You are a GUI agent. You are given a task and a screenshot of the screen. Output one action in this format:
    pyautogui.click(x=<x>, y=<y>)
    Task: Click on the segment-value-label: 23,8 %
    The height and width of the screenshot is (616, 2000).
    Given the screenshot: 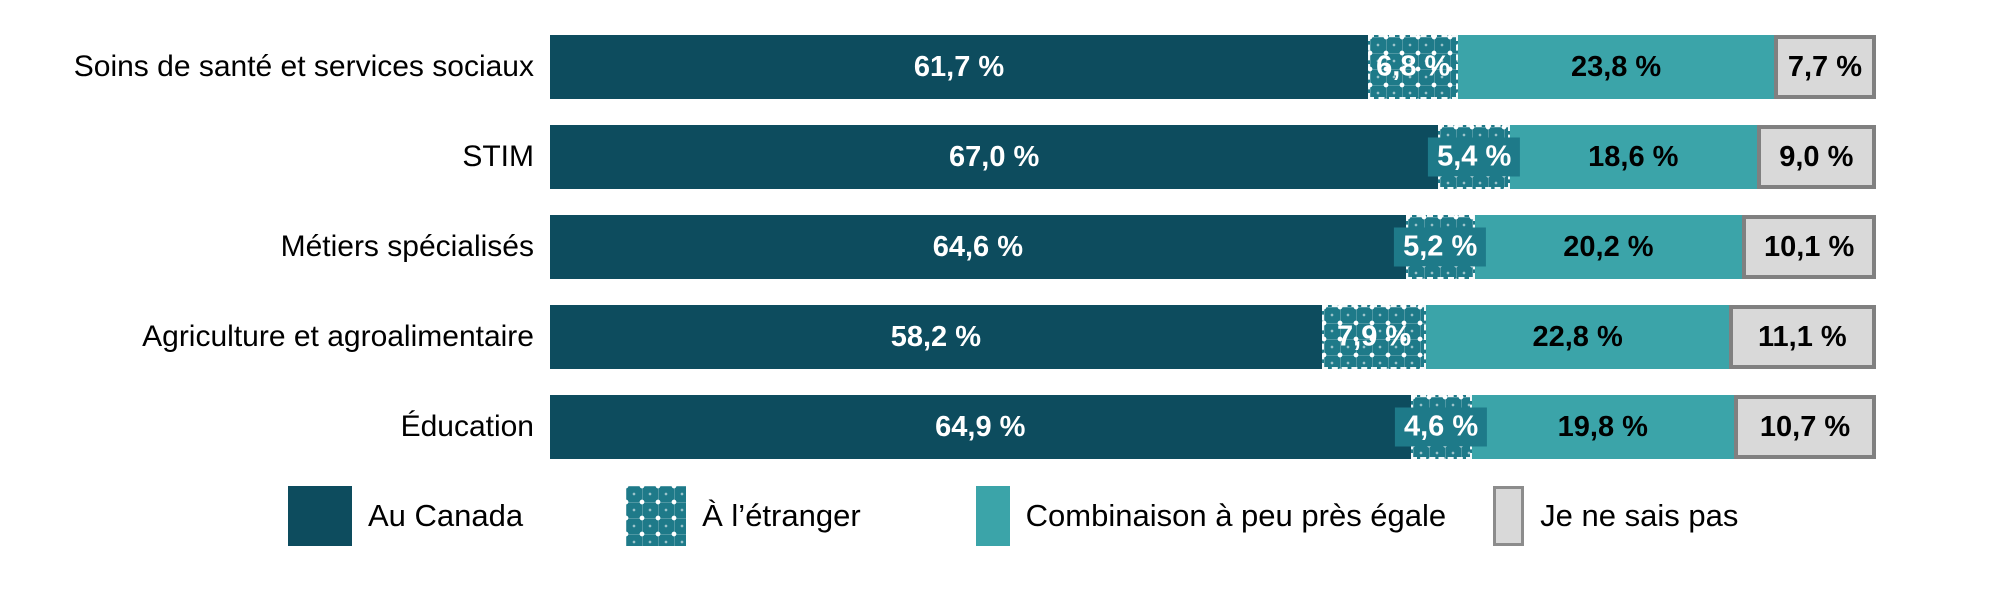 What is the action you would take?
    pyautogui.click(x=1616, y=66)
    